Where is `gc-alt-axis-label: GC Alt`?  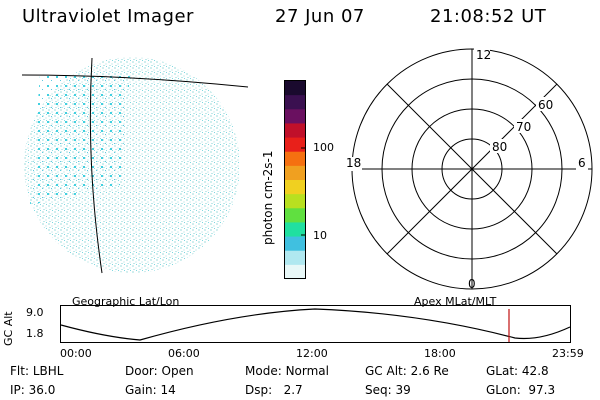
gc-alt-axis-label: GC Alt is located at coordinates (8, 328).